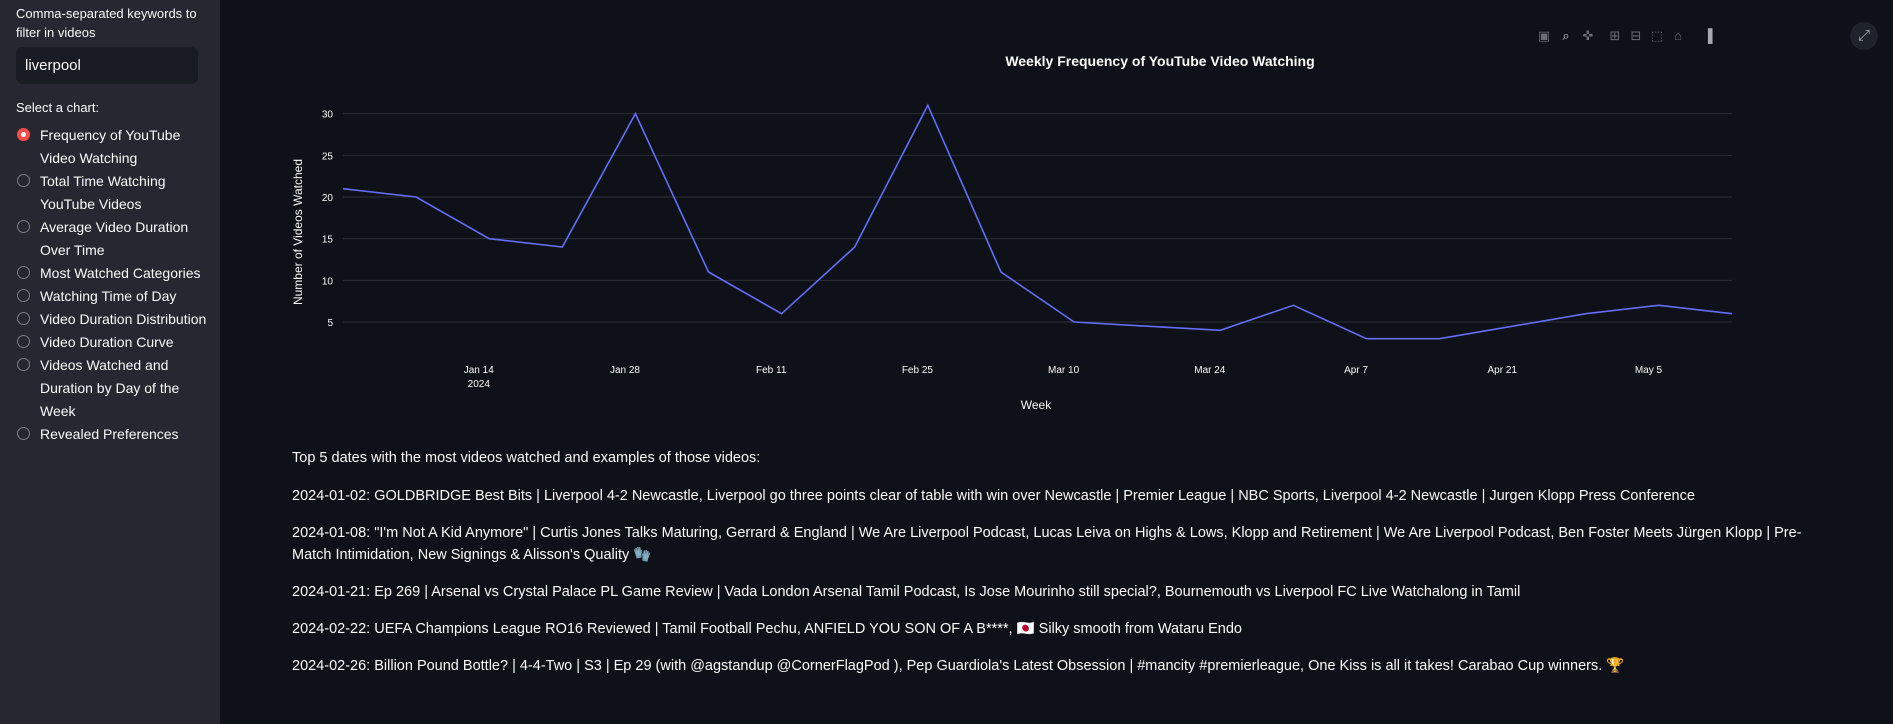  What do you see at coordinates (108, 296) in the screenshot?
I see `chart-option-label: Watching Time of Day` at bounding box center [108, 296].